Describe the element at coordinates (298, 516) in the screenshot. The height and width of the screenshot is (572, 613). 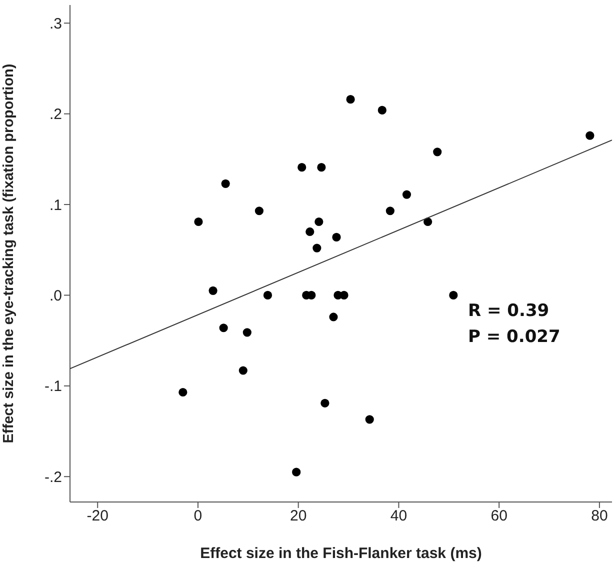
I see `x-tick-label: 20` at that location.